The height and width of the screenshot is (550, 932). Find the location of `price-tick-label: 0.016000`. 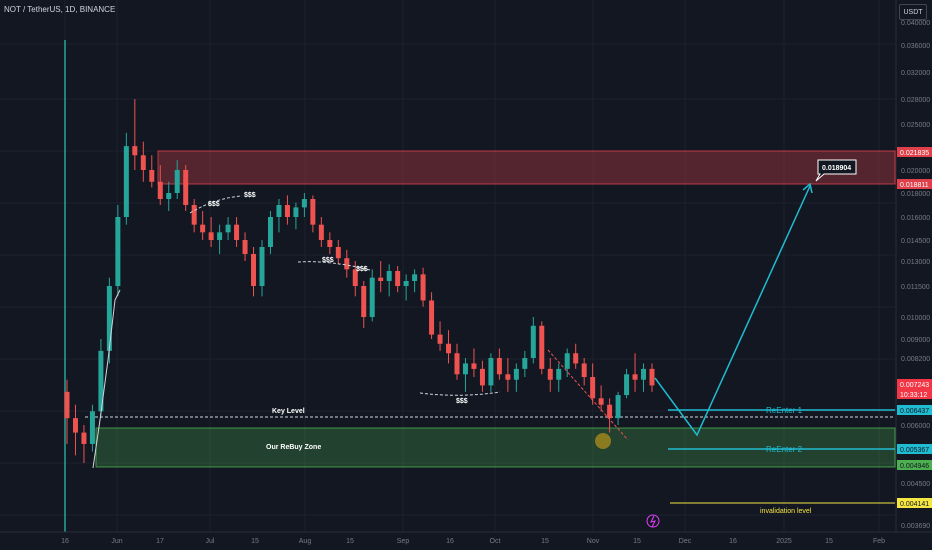

price-tick-label: 0.016000 is located at coordinates (915, 218).